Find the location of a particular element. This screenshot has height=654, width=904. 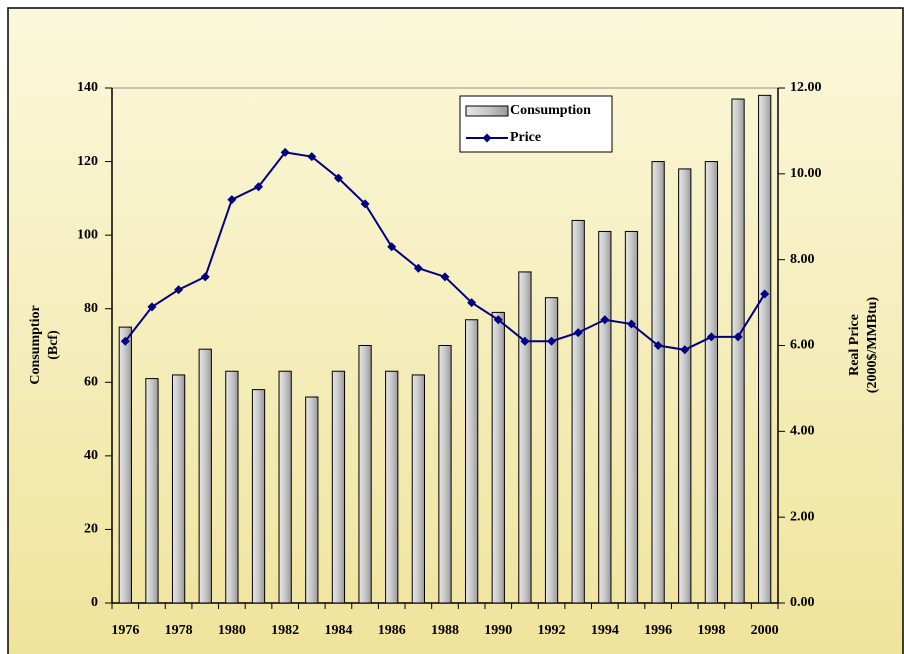

y2-tick-label: 8.00 is located at coordinates (802, 259).